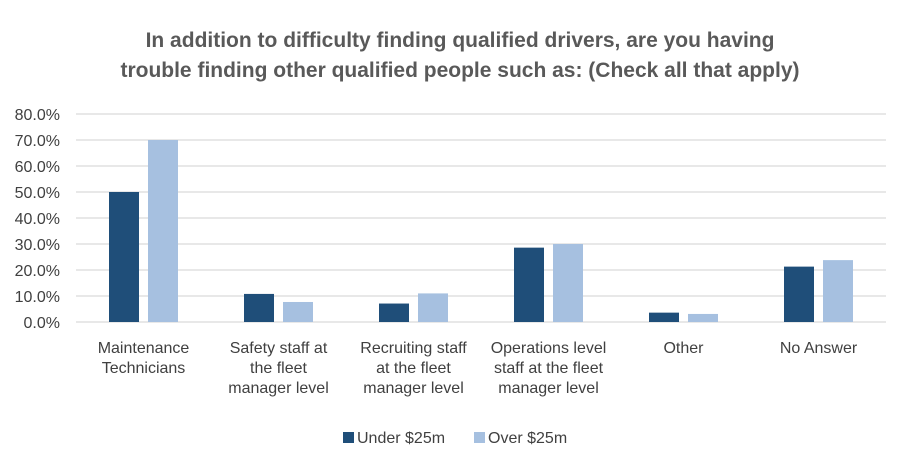 Image resolution: width=920 pixels, height=473 pixels. I want to click on y-tick-label: 30.0%, so click(37, 245).